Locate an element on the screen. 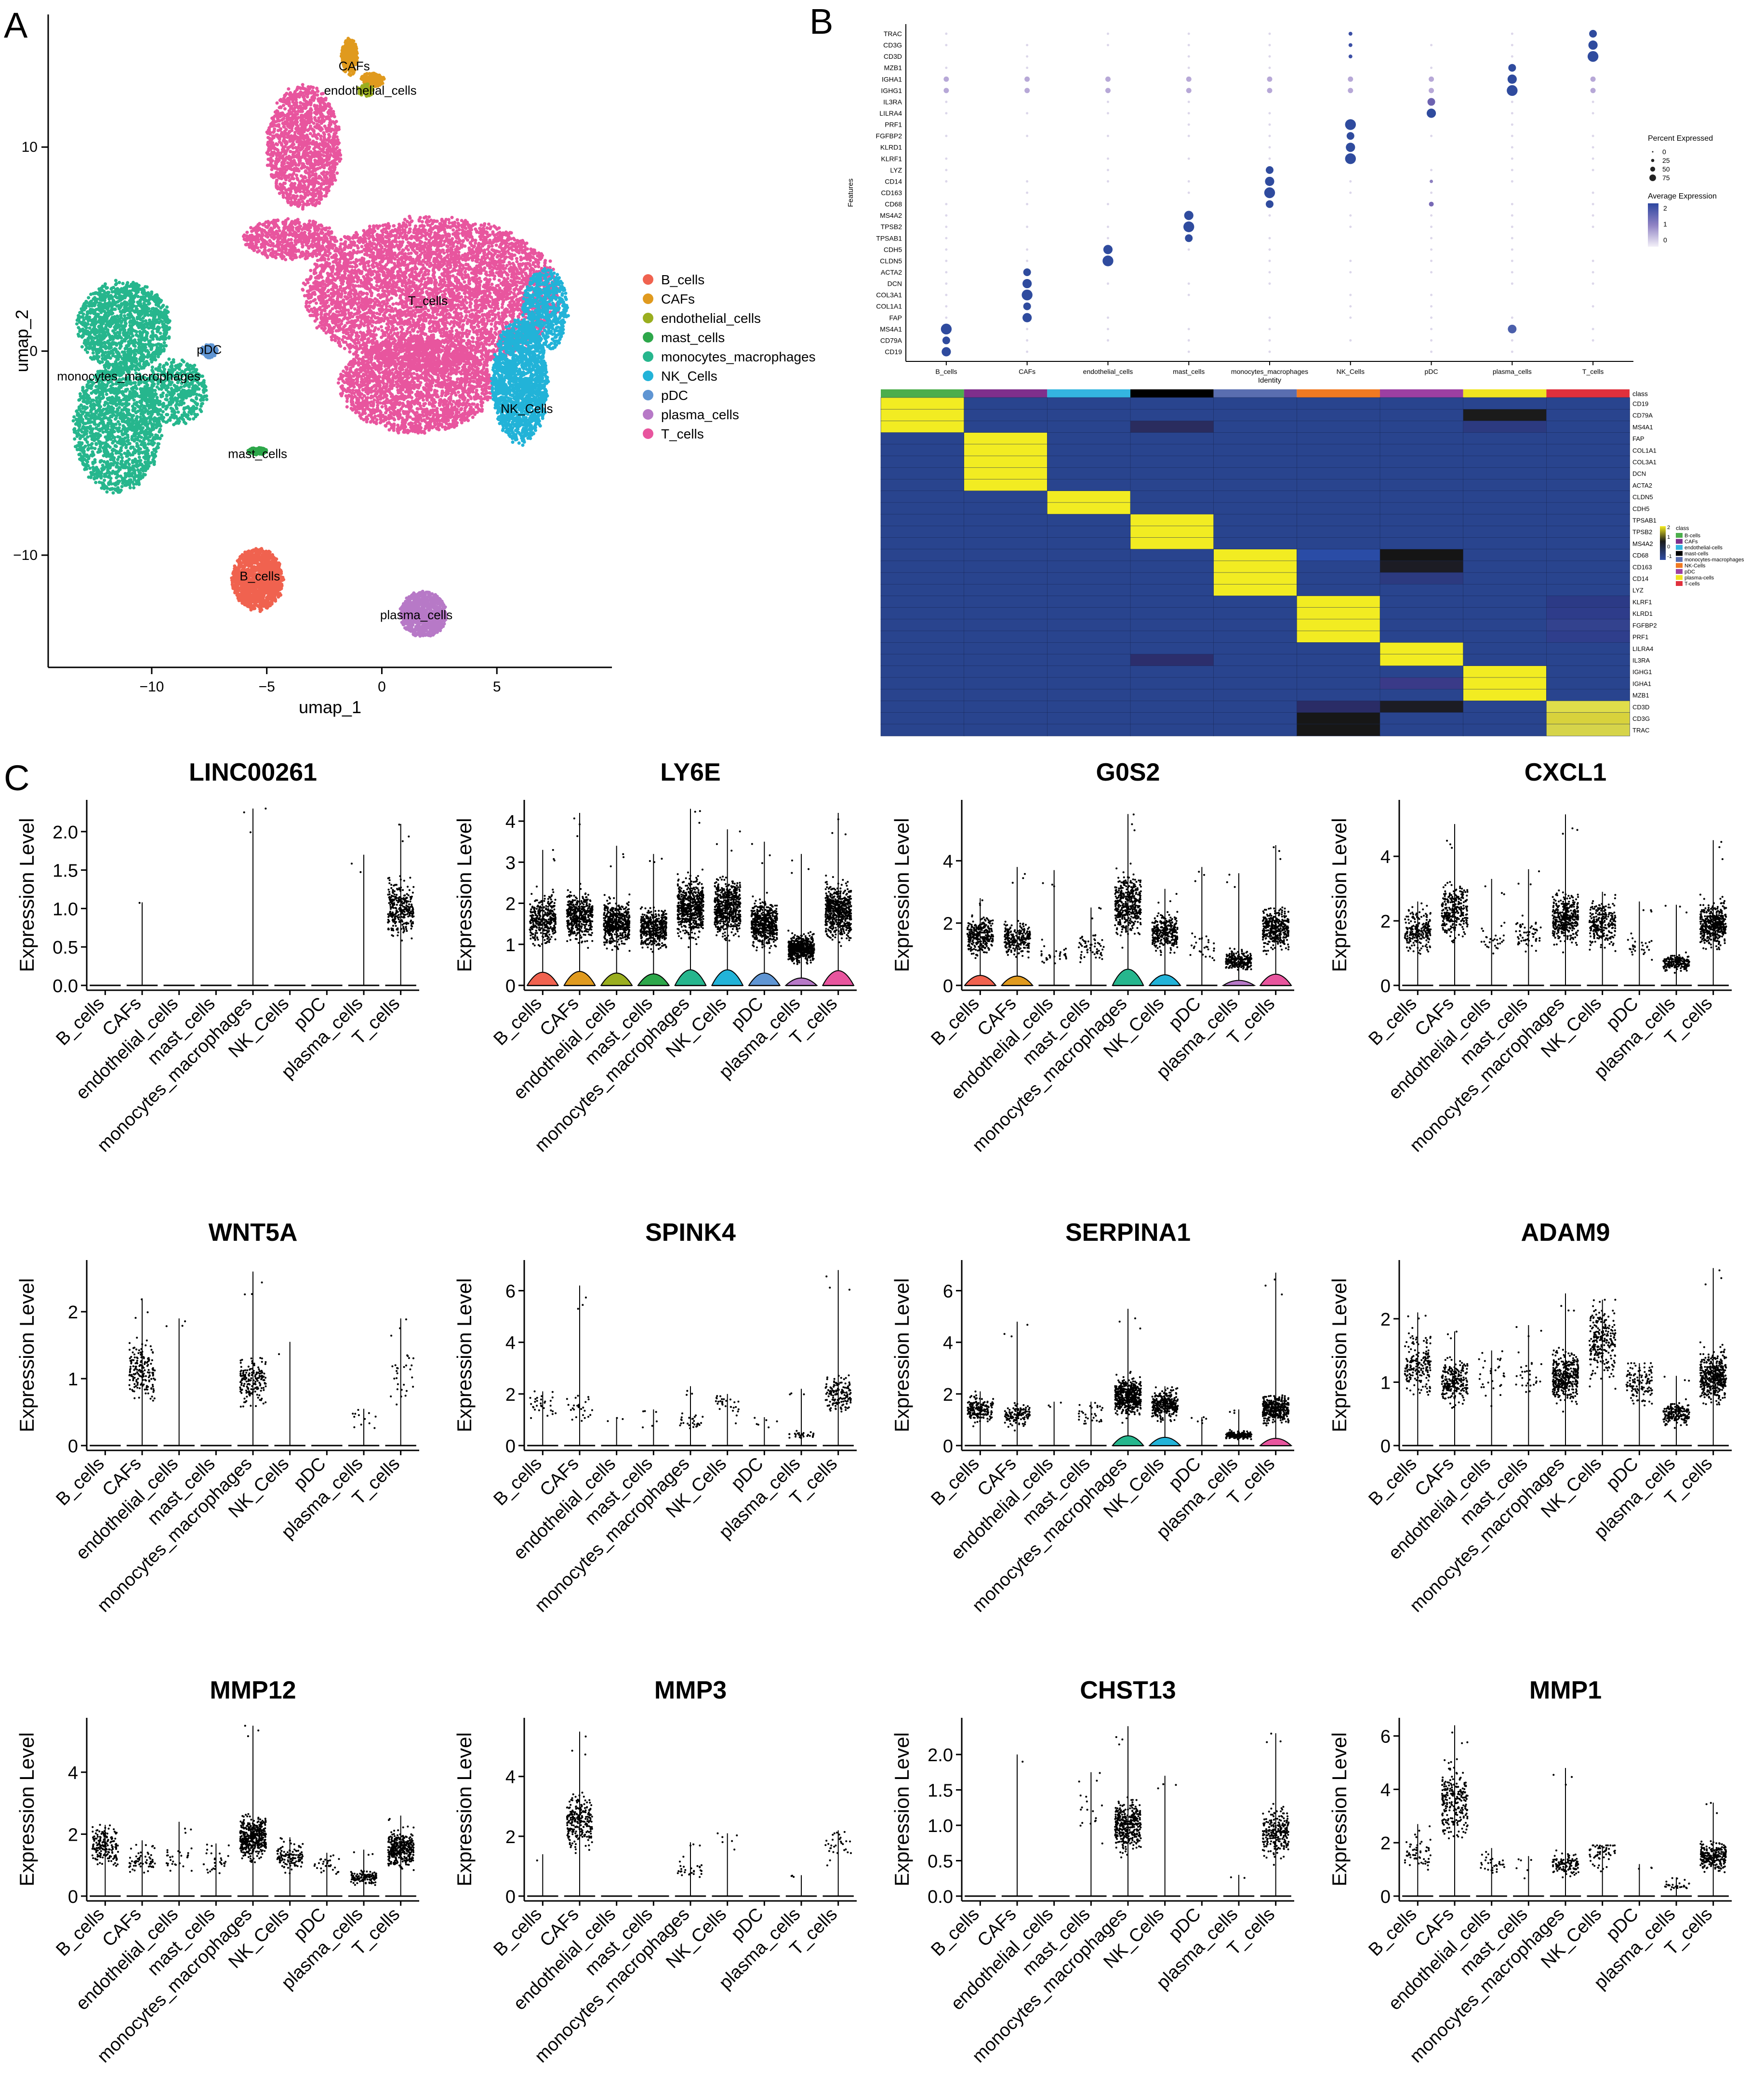 The width and height of the screenshot is (1764, 2098). umap-legend-label: pDC is located at coordinates (674, 395).